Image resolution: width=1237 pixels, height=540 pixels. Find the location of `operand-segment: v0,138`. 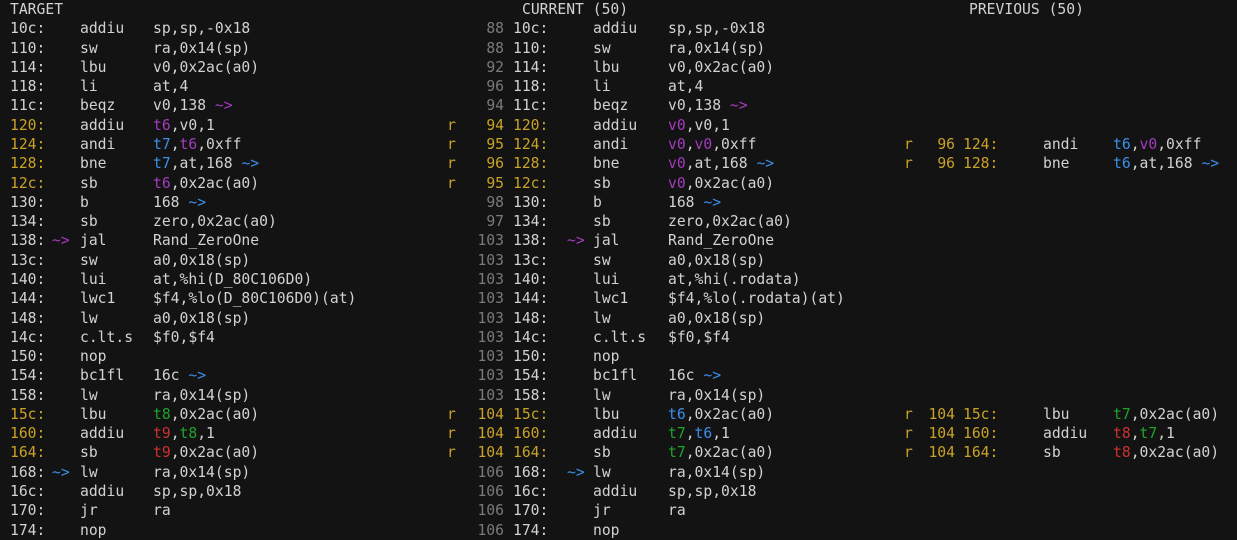

operand-segment: v0,138 is located at coordinates (699, 106).